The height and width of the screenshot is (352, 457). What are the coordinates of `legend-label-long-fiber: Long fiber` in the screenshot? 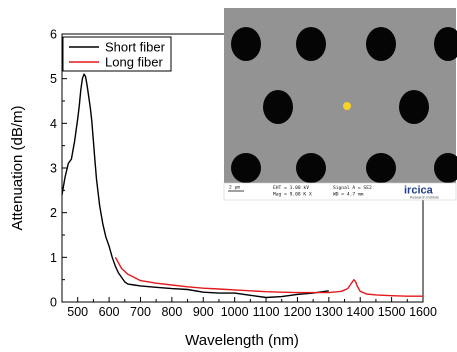 It's located at (134, 62).